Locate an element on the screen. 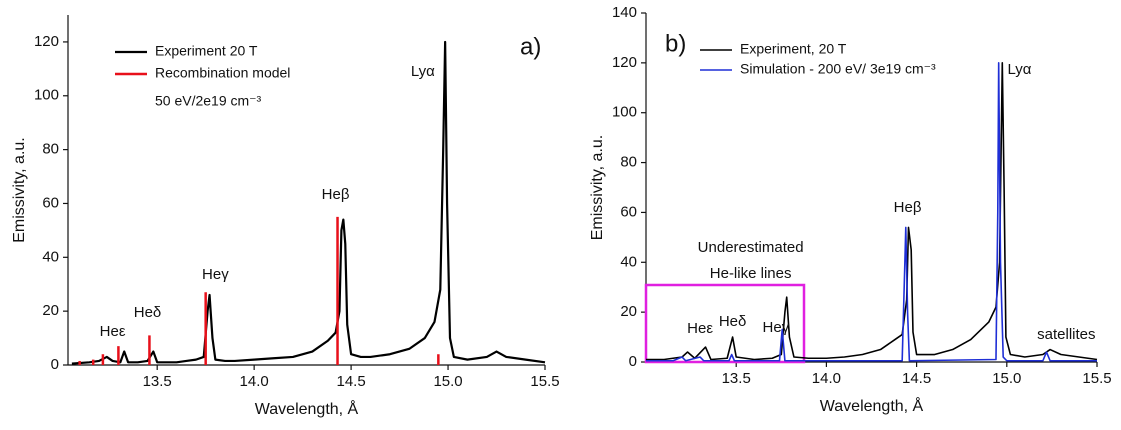  legend-label: Experiment 20 T is located at coordinates (206, 51).